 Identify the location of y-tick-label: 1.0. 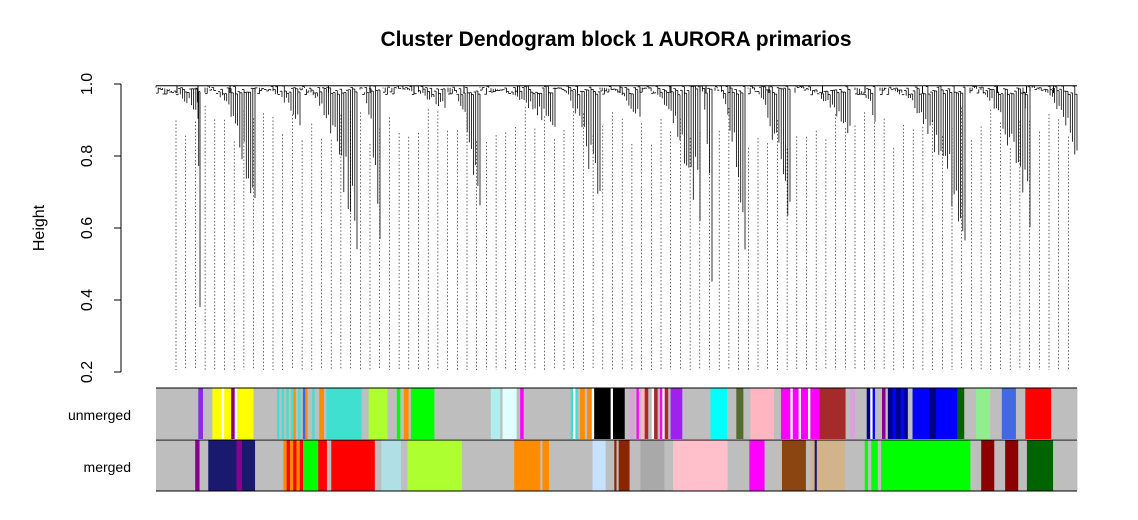
(87, 84).